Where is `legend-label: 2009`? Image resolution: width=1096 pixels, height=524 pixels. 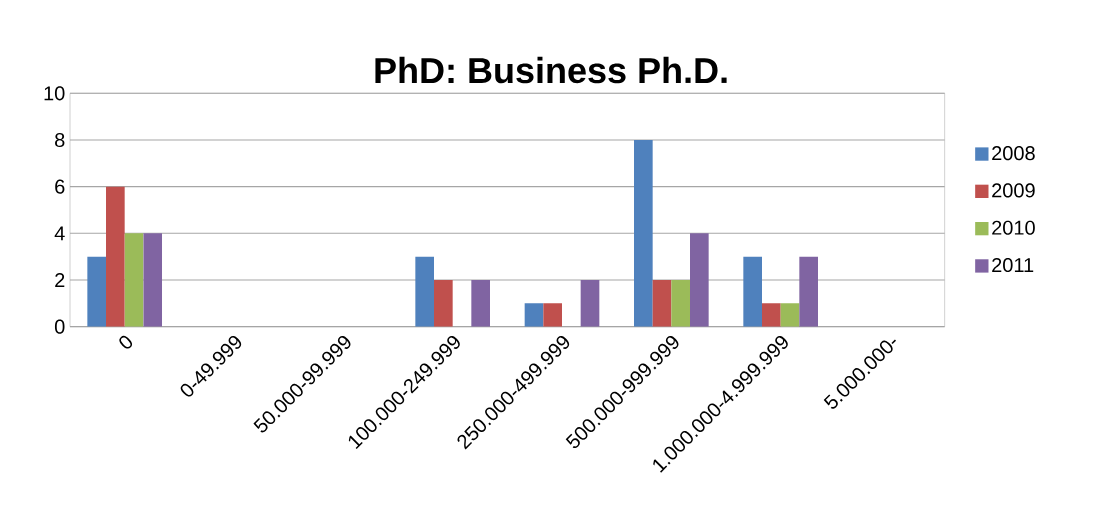
legend-label: 2009 is located at coordinates (1013, 190).